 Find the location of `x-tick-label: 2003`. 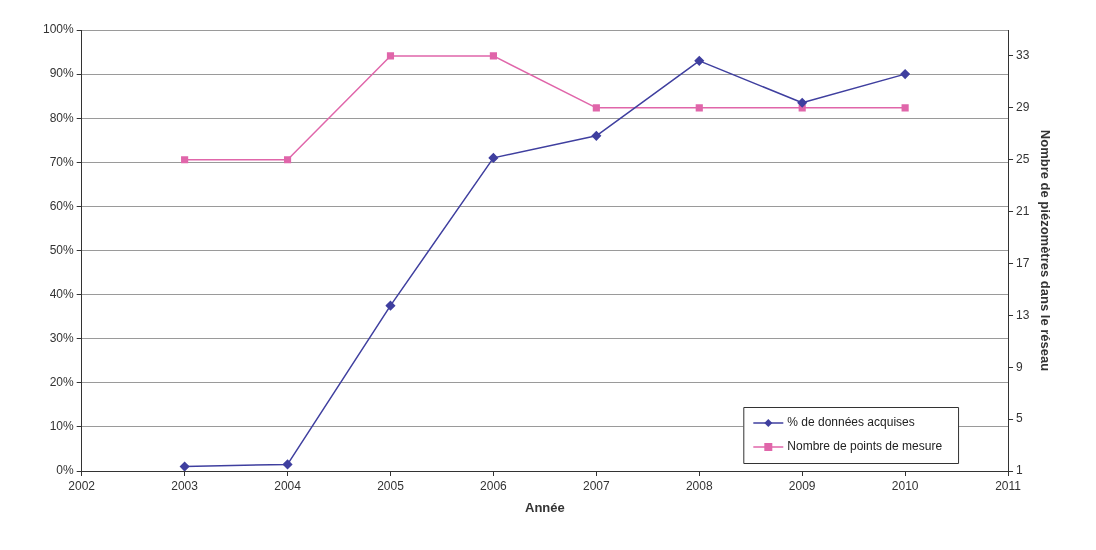

x-tick-label: 2003 is located at coordinates (185, 485).